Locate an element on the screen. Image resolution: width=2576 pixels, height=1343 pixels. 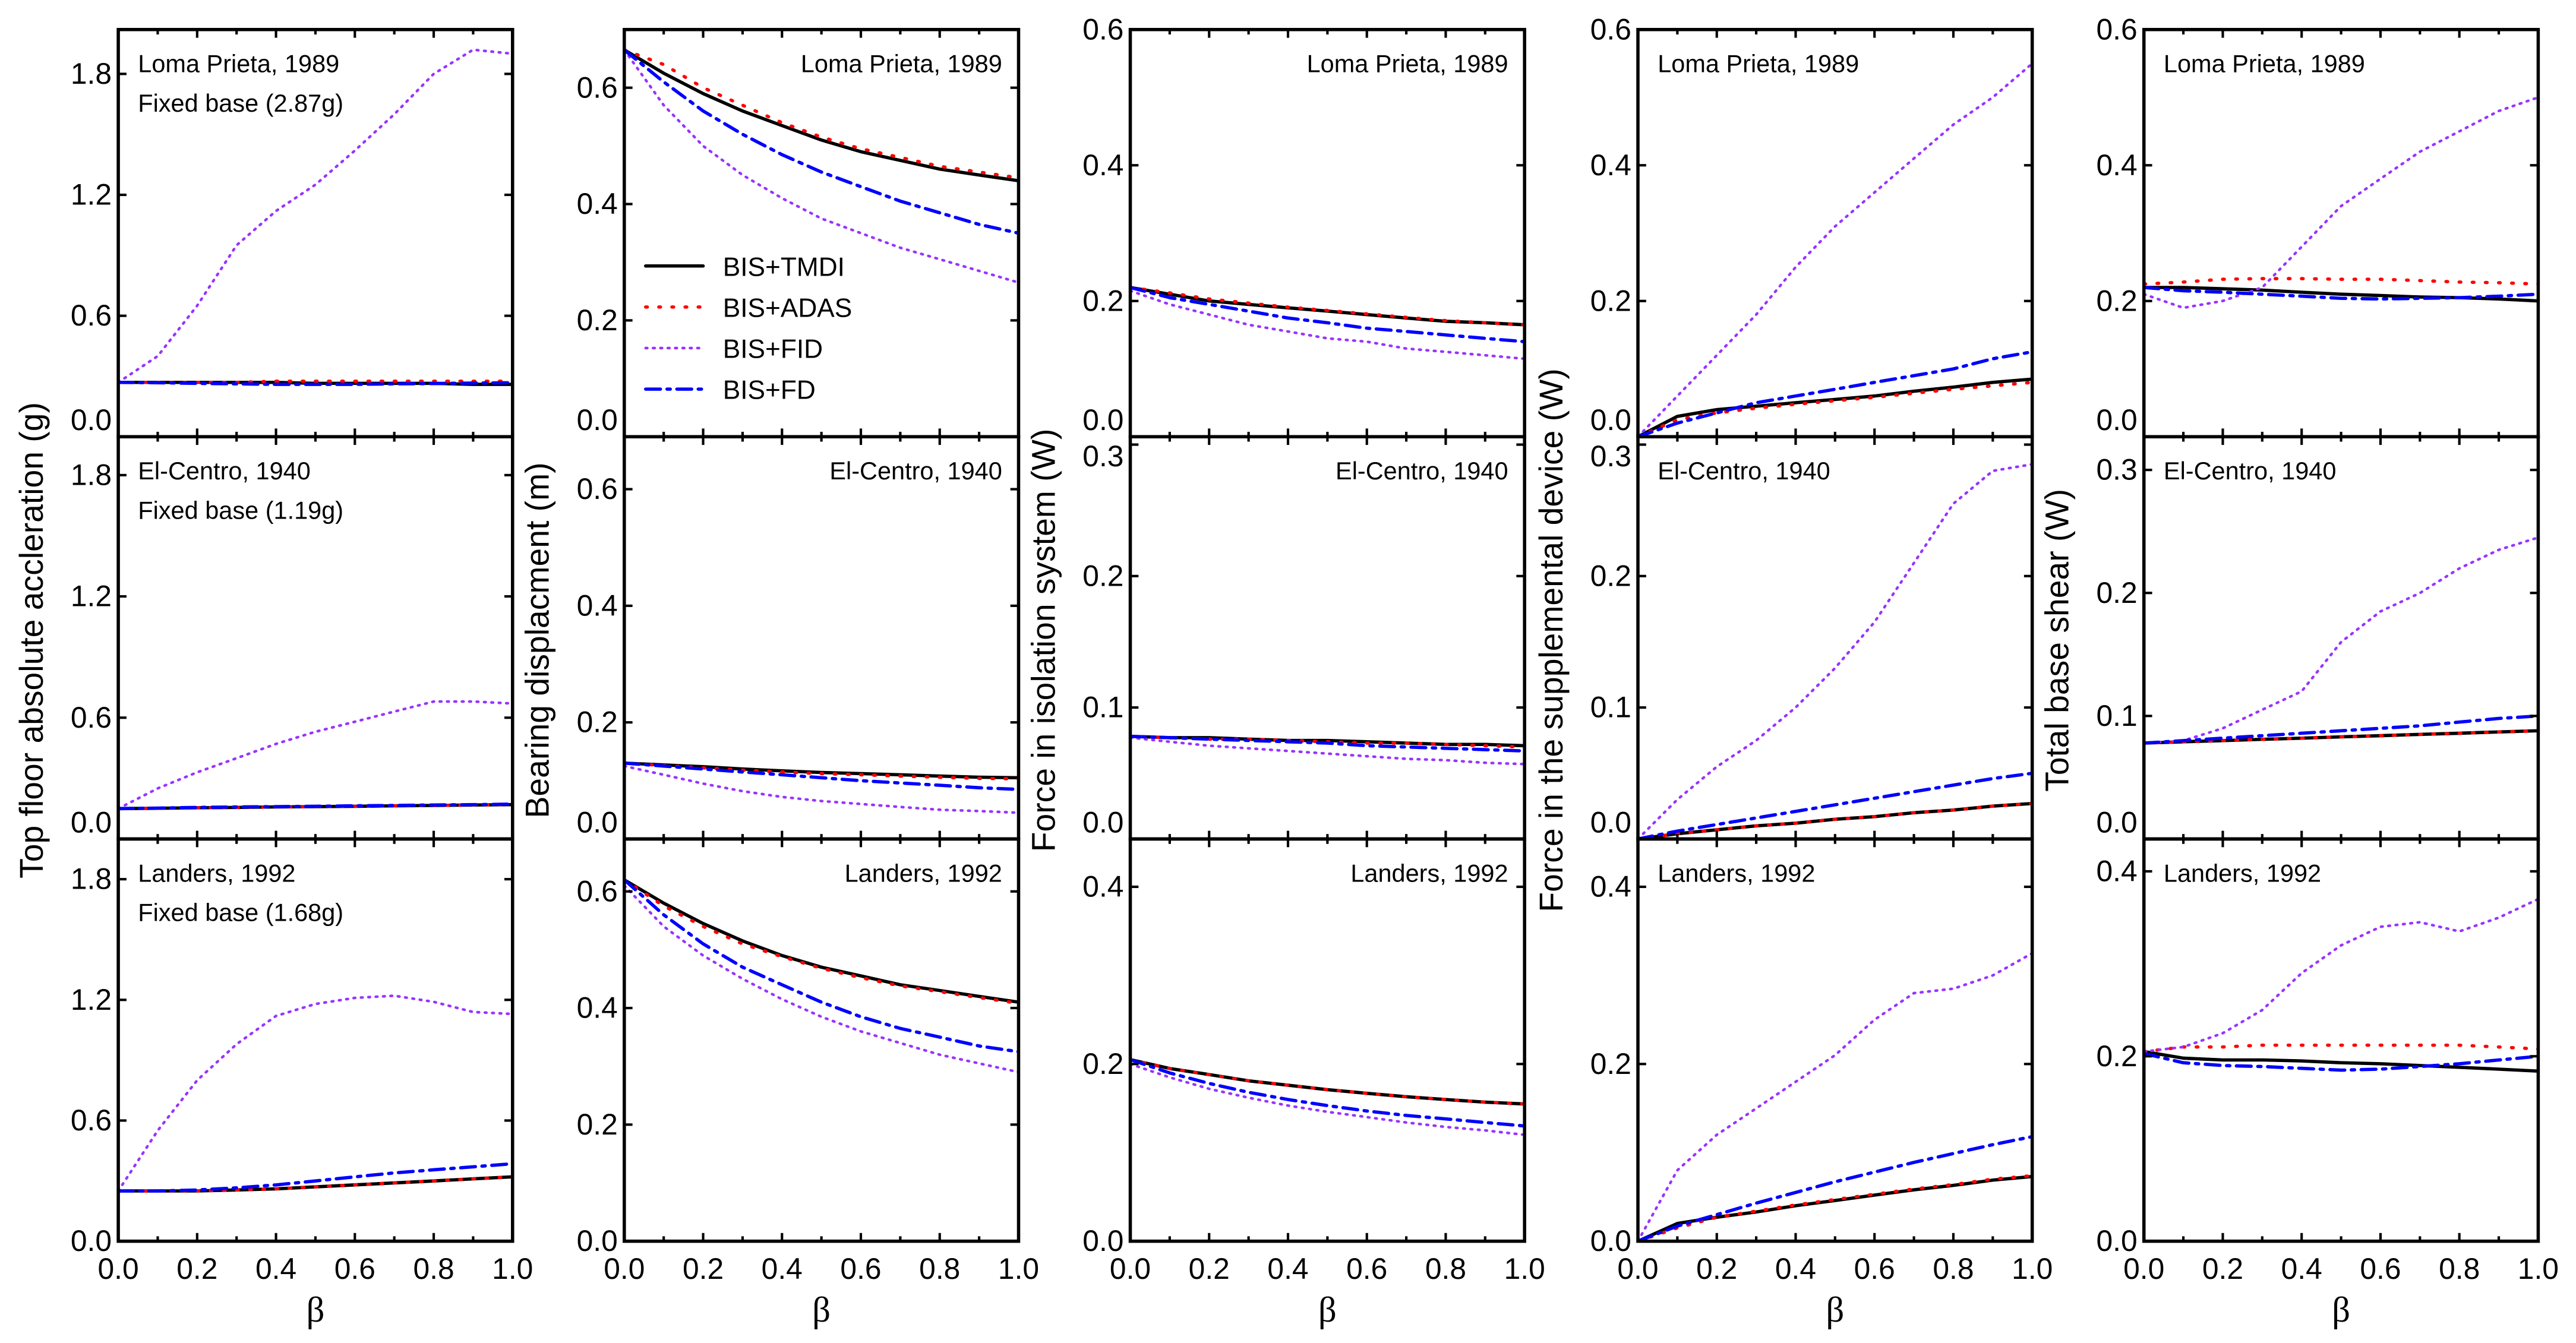
y-axis-label: Force in the supplemental device (W) is located at coordinates (1551, 640).